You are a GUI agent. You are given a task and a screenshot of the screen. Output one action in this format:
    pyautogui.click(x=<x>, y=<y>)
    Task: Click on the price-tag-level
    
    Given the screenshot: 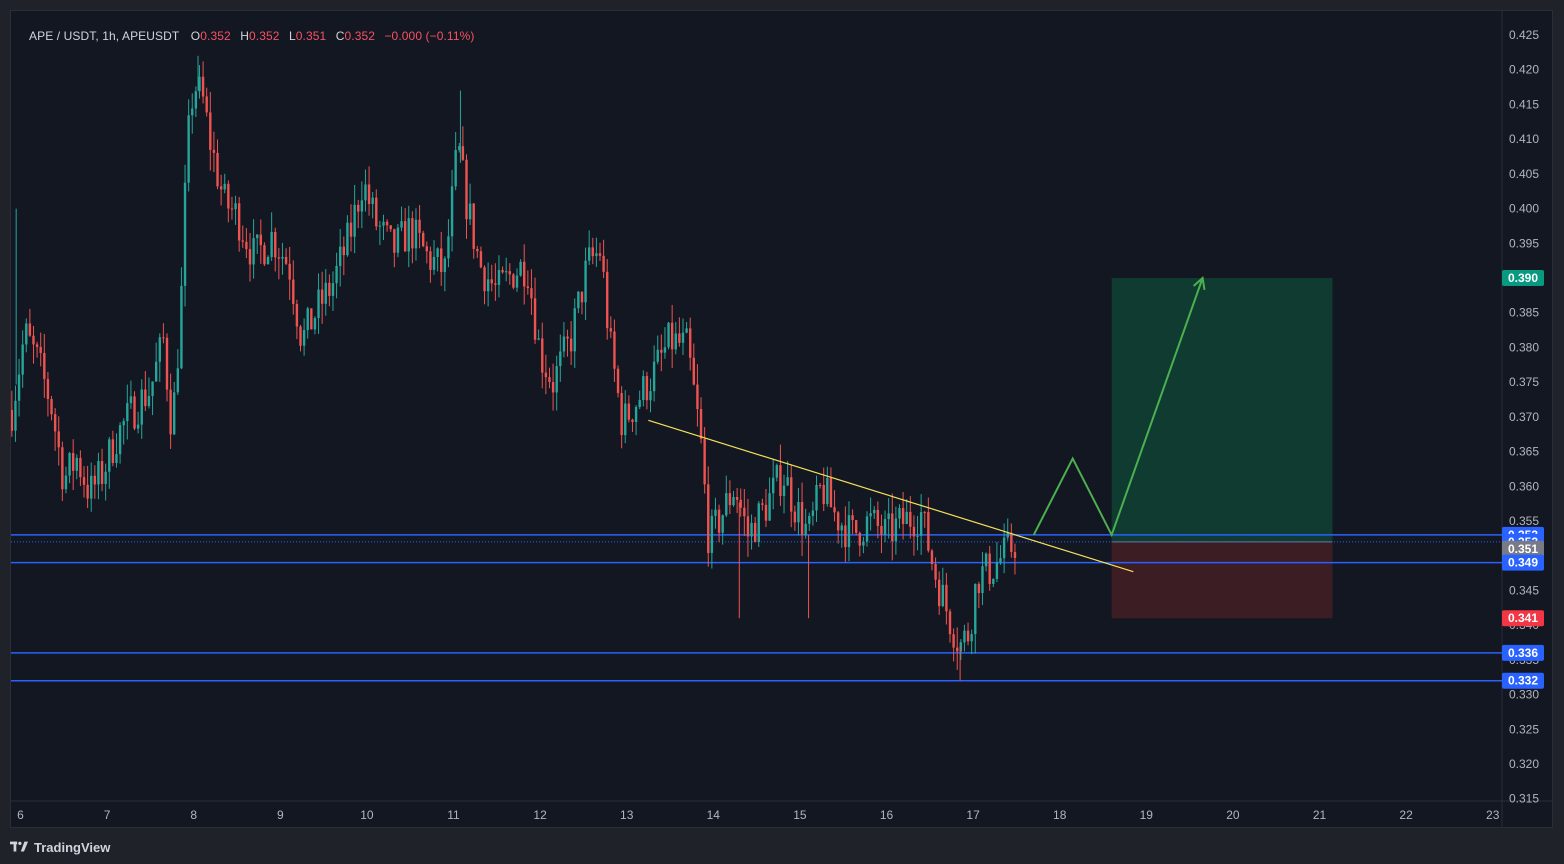 What is the action you would take?
    pyautogui.click(x=1523, y=652)
    